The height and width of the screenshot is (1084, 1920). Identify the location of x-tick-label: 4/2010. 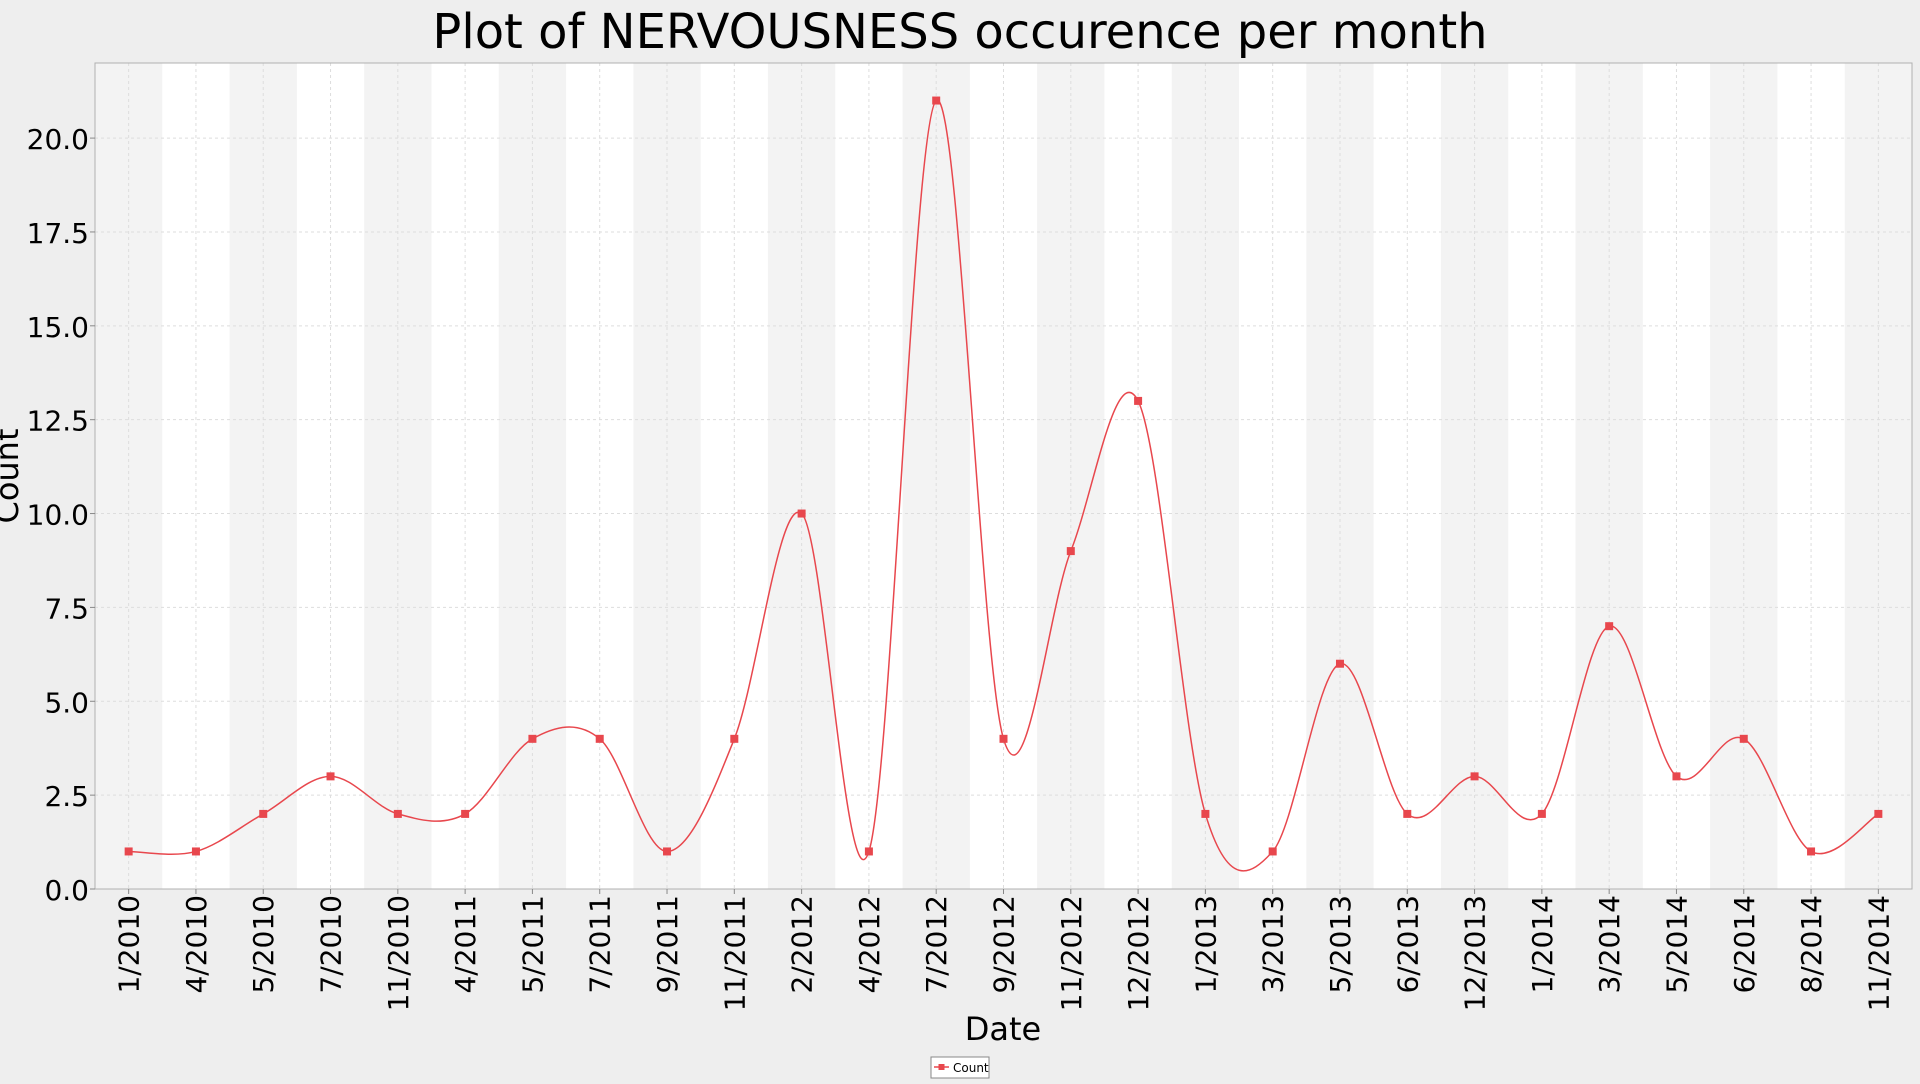
(196, 944).